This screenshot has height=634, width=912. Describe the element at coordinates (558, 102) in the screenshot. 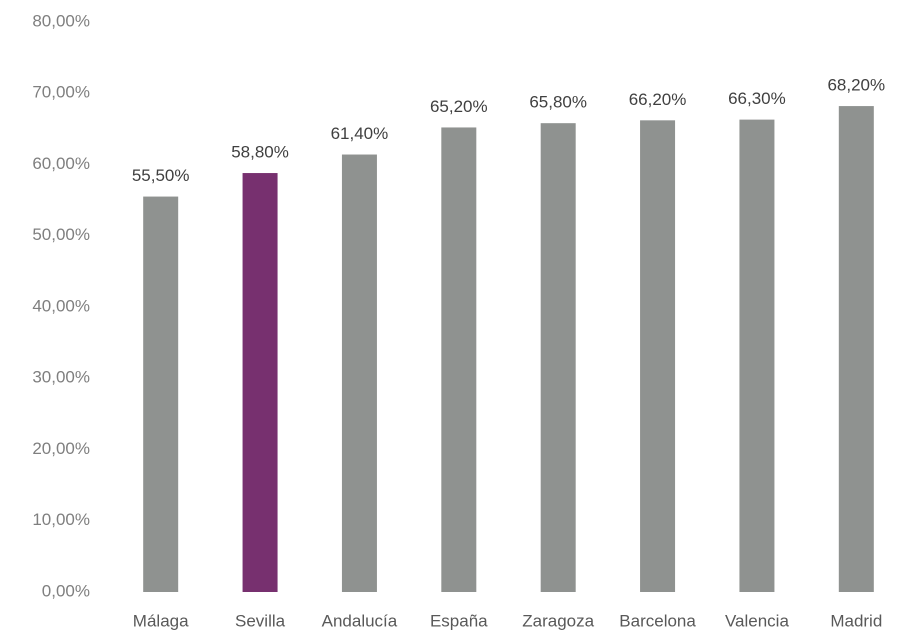

I see `value-label: 65,80%` at that location.